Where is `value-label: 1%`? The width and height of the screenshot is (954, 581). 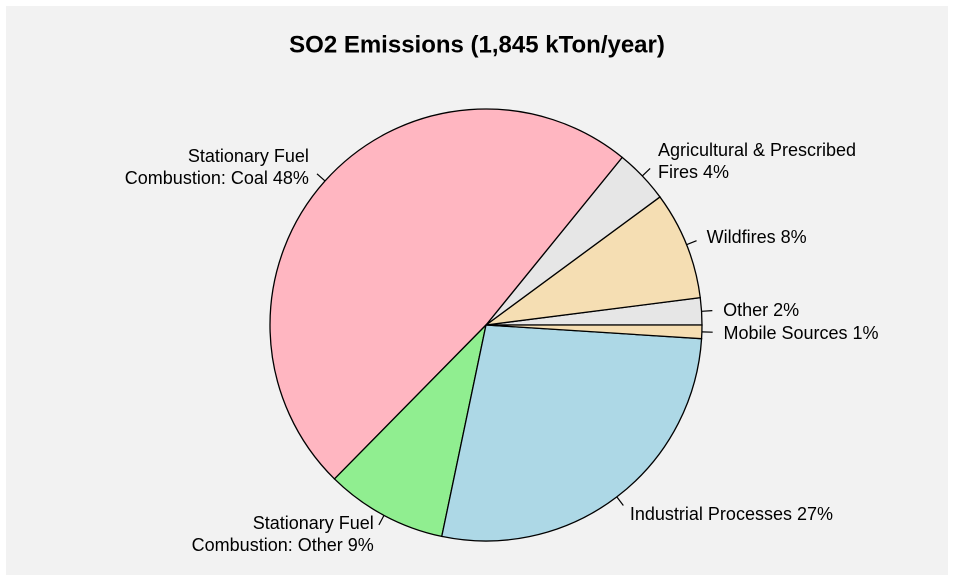 value-label: 1% is located at coordinates (865, 332).